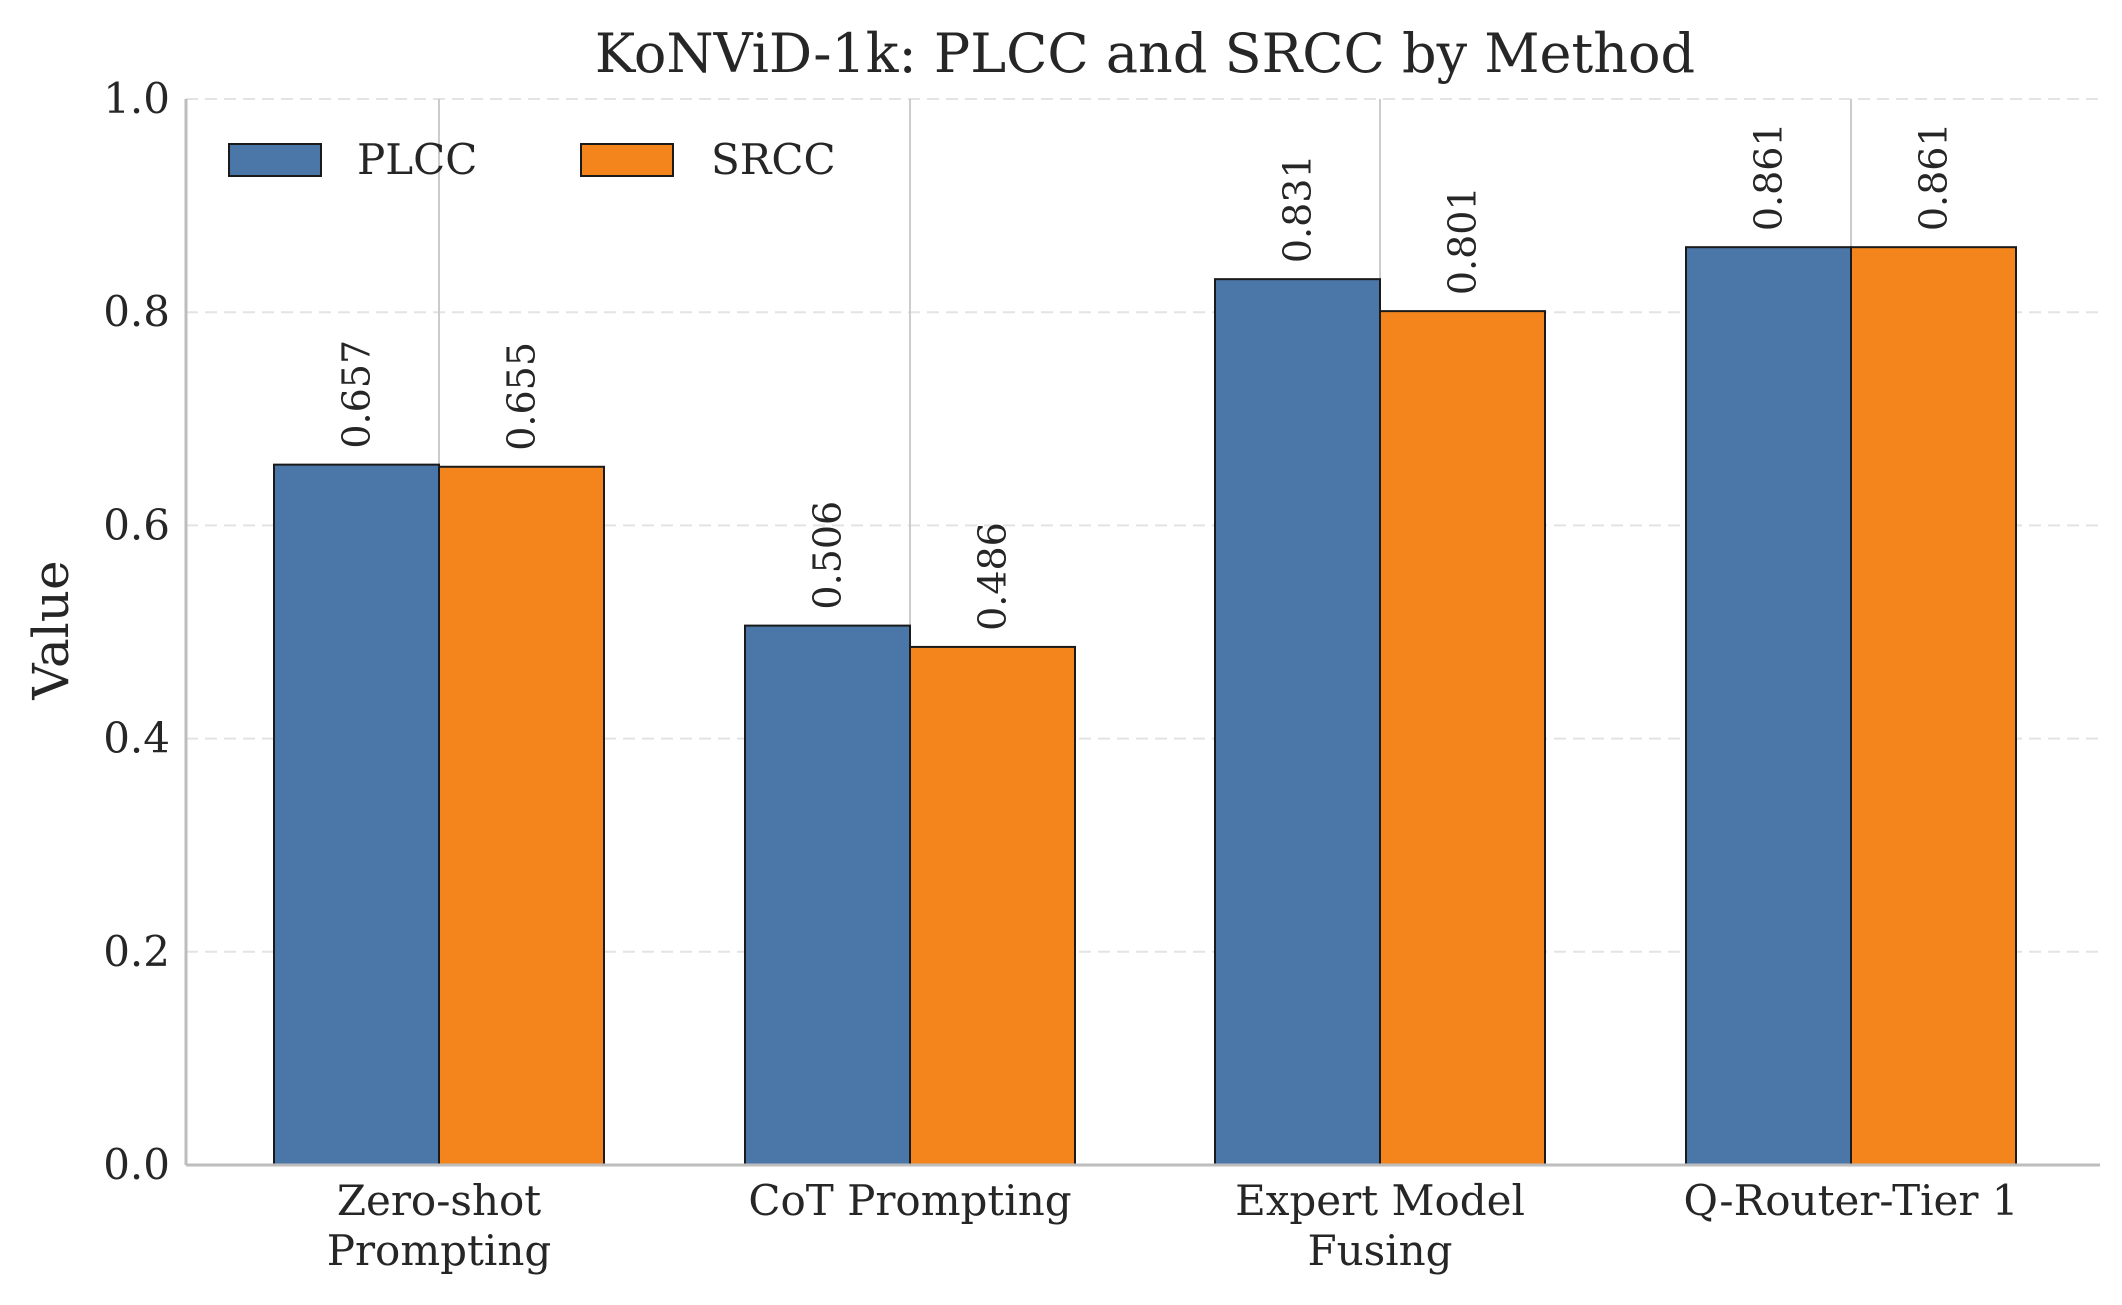 Image resolution: width=2122 pixels, height=1305 pixels. What do you see at coordinates (1298, 208) in the screenshot?
I see `data-label-plcc: 0.831` at bounding box center [1298, 208].